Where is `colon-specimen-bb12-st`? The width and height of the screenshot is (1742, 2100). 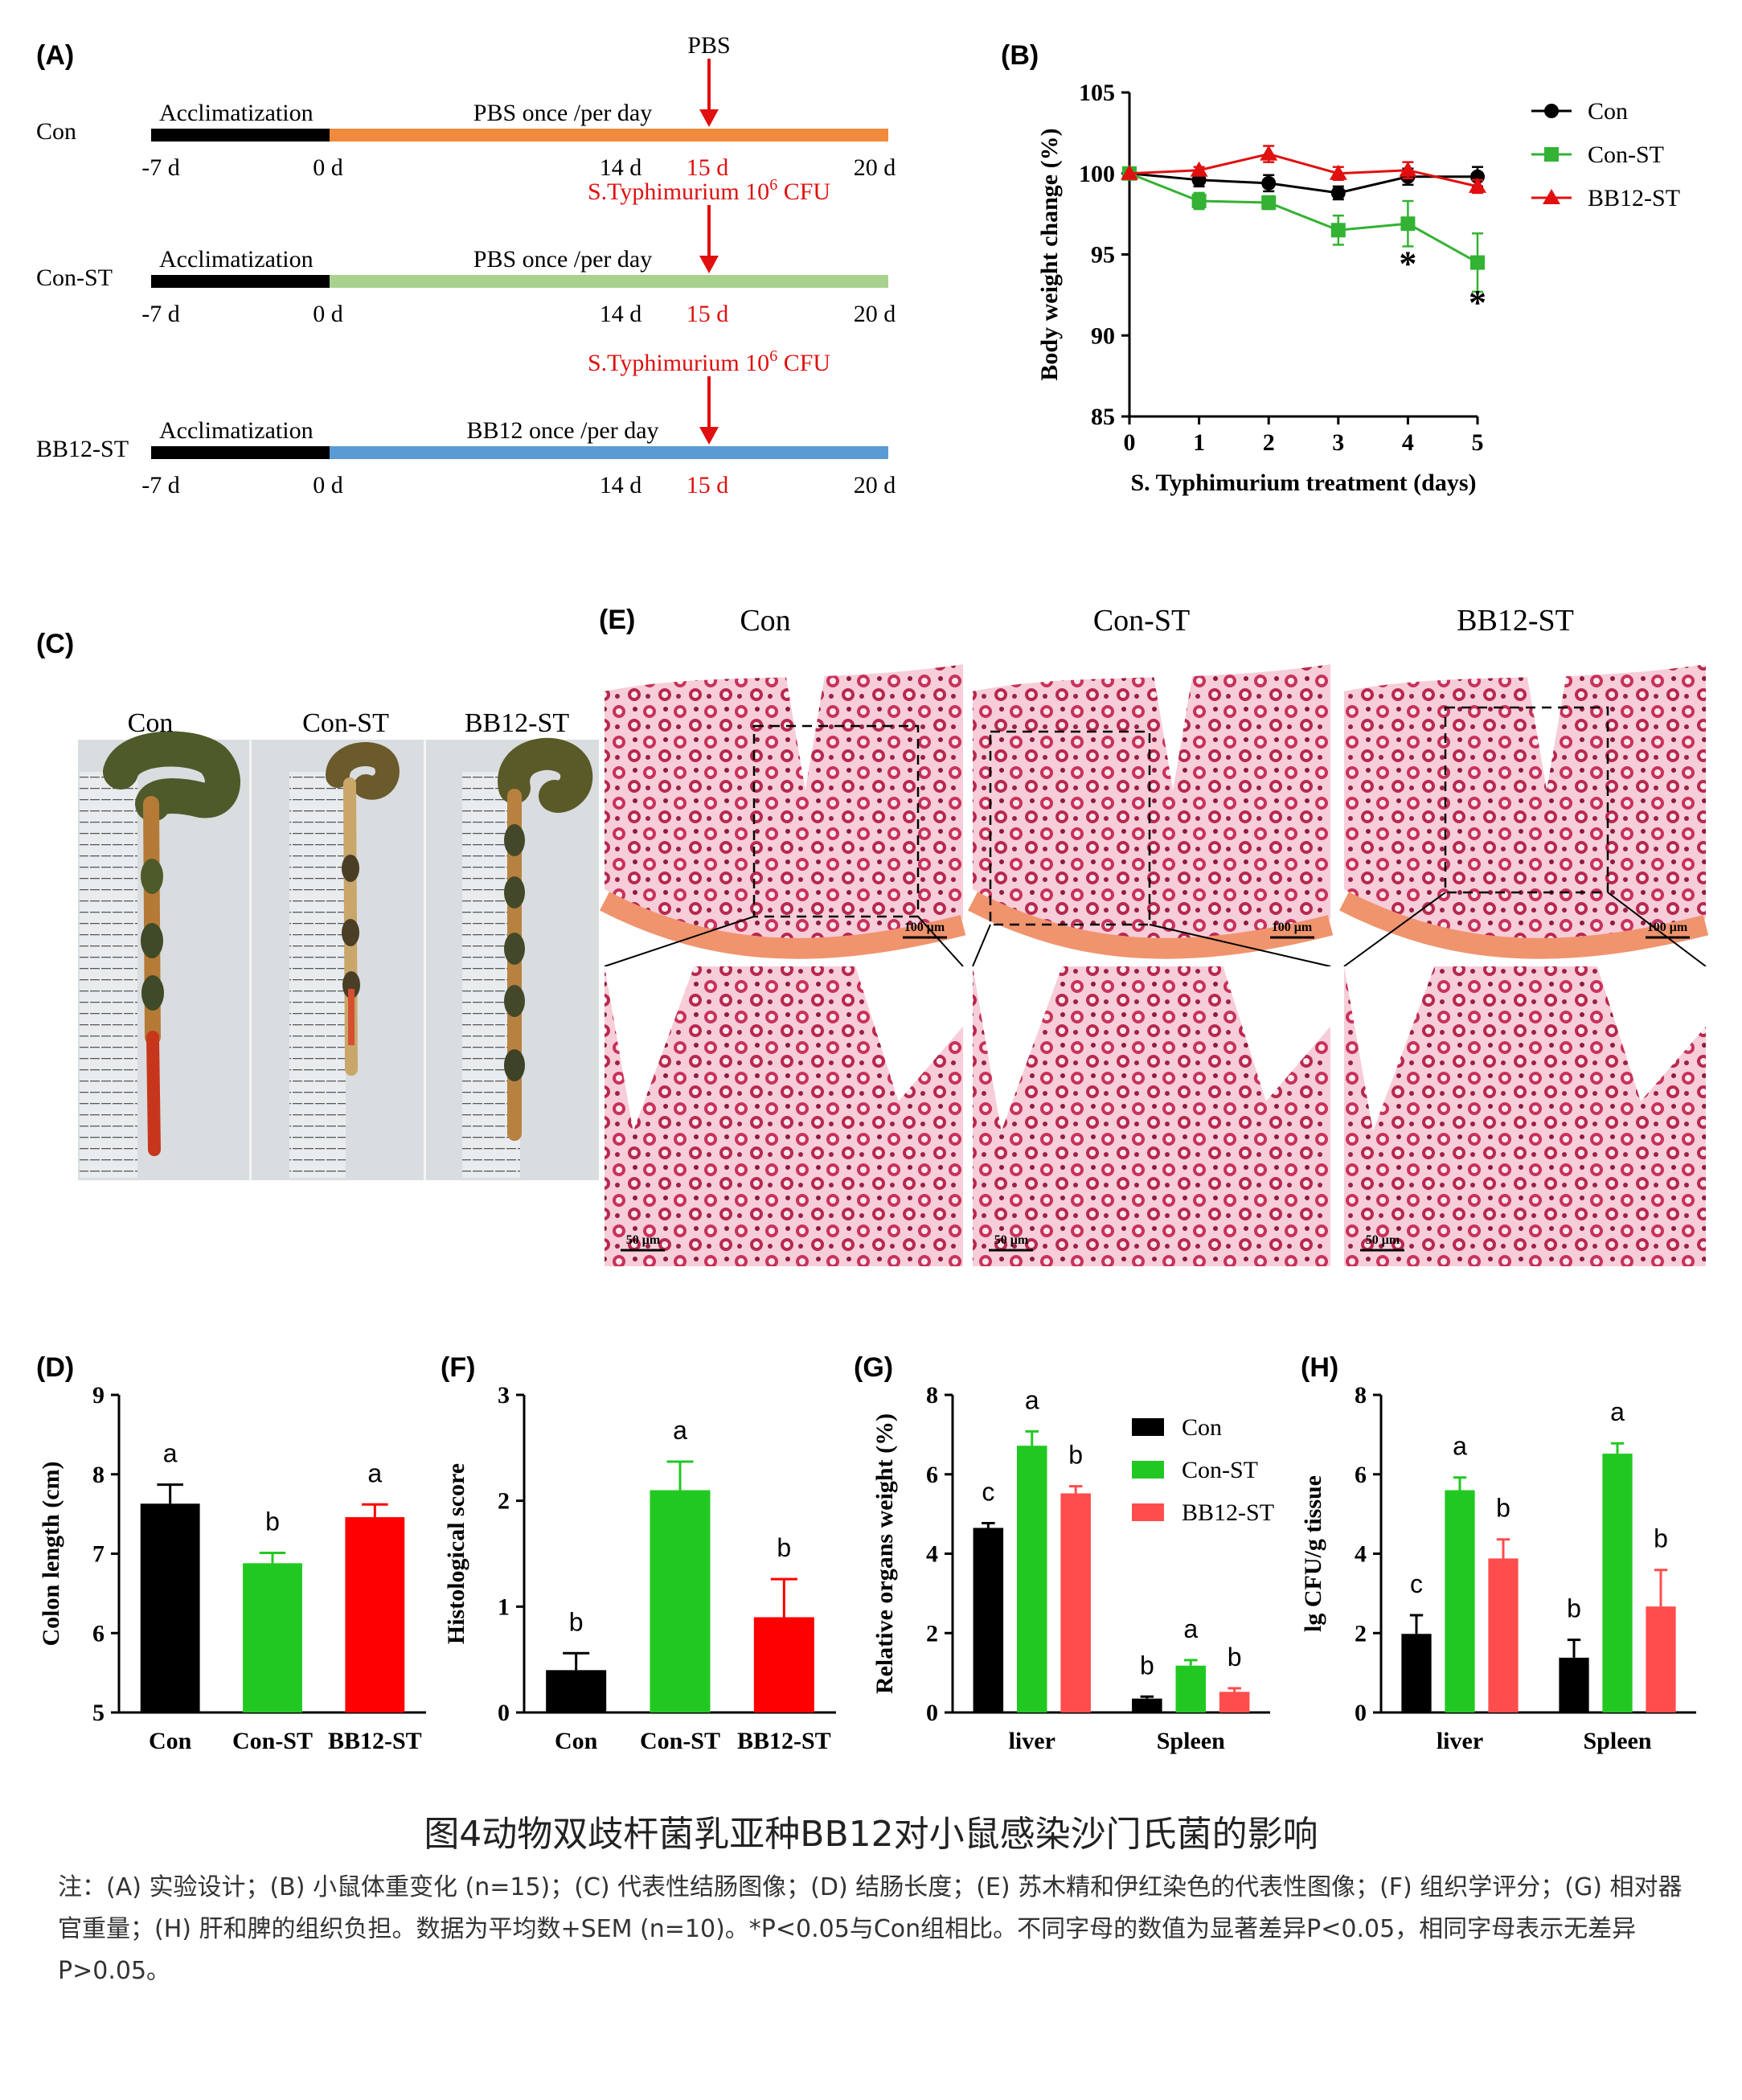
colon-specimen-bb12-st is located at coordinates (545, 939).